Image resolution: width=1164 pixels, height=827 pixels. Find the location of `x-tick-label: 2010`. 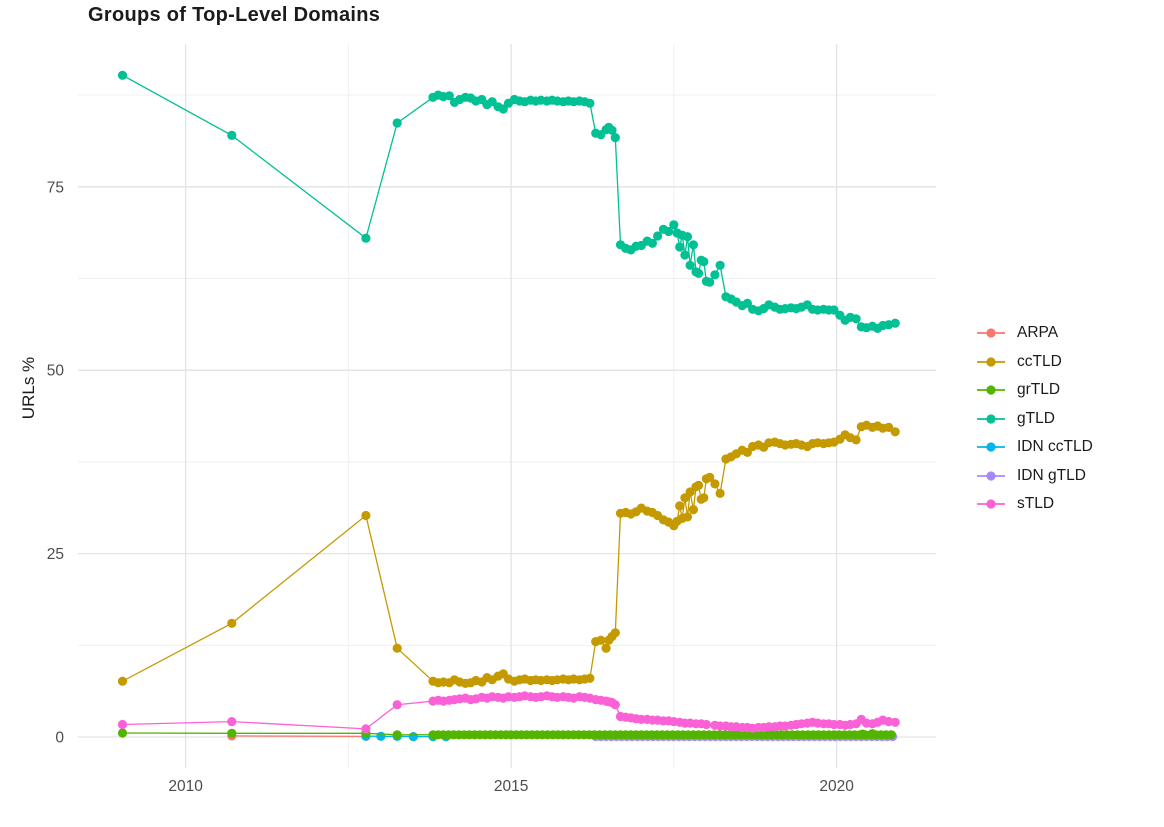

x-tick-label: 2010 is located at coordinates (185, 786).